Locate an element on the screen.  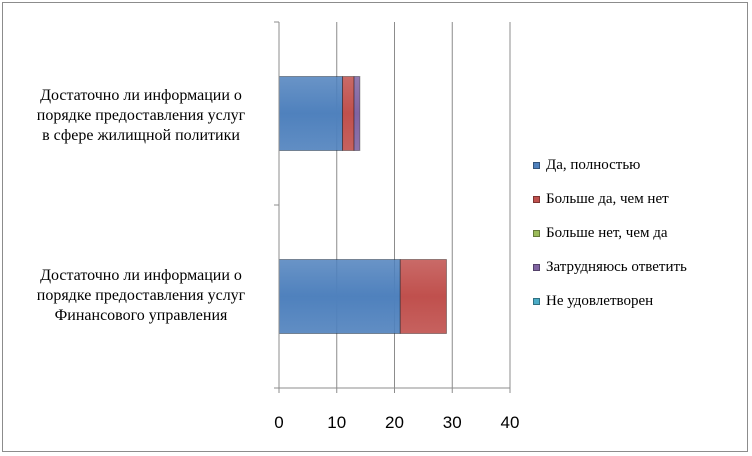
legend-item: Не удовлетворен is located at coordinates (636, 301).